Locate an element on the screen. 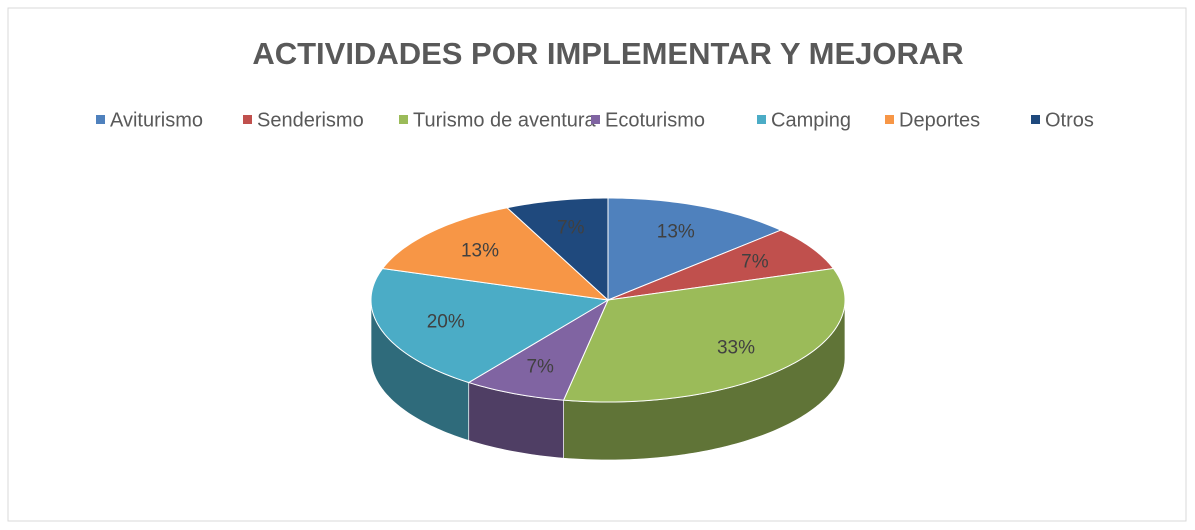  data-label: 20% is located at coordinates (446, 322).